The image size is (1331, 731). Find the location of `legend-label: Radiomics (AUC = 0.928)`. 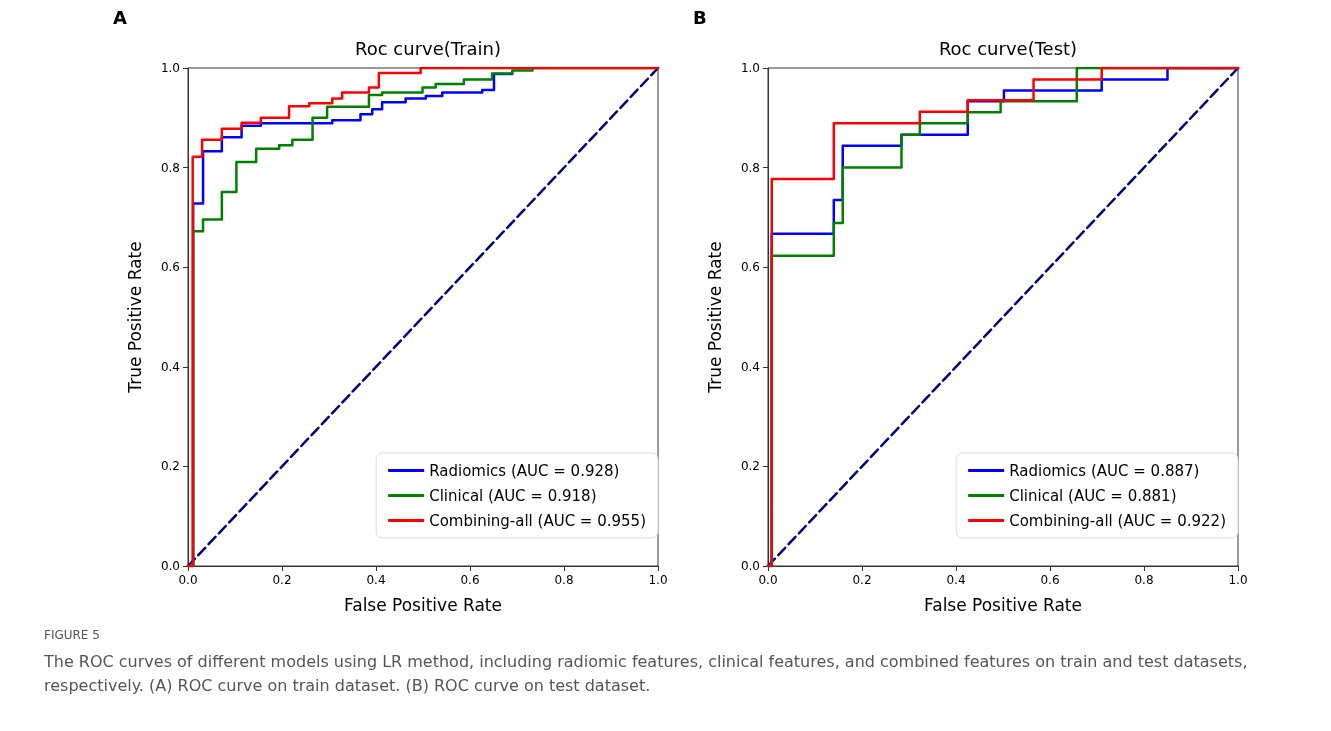

legend-label: Radiomics (AUC = 0.928) is located at coordinates (524, 470).